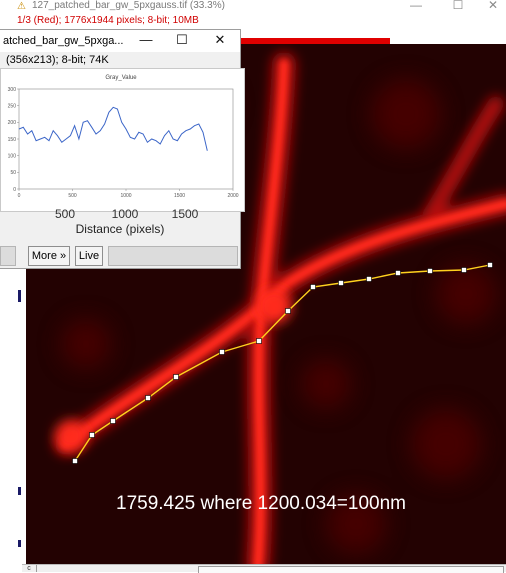  I want to click on x-tick-label: 1500, so click(179, 196).